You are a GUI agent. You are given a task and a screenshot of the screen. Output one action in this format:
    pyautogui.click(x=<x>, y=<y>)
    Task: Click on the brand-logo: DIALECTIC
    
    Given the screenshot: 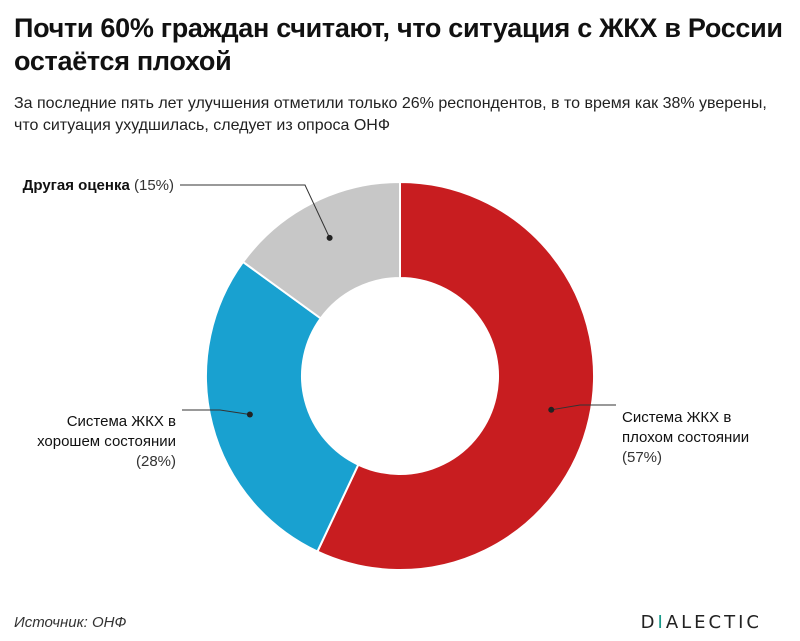 What is the action you would take?
    pyautogui.click(x=701, y=622)
    